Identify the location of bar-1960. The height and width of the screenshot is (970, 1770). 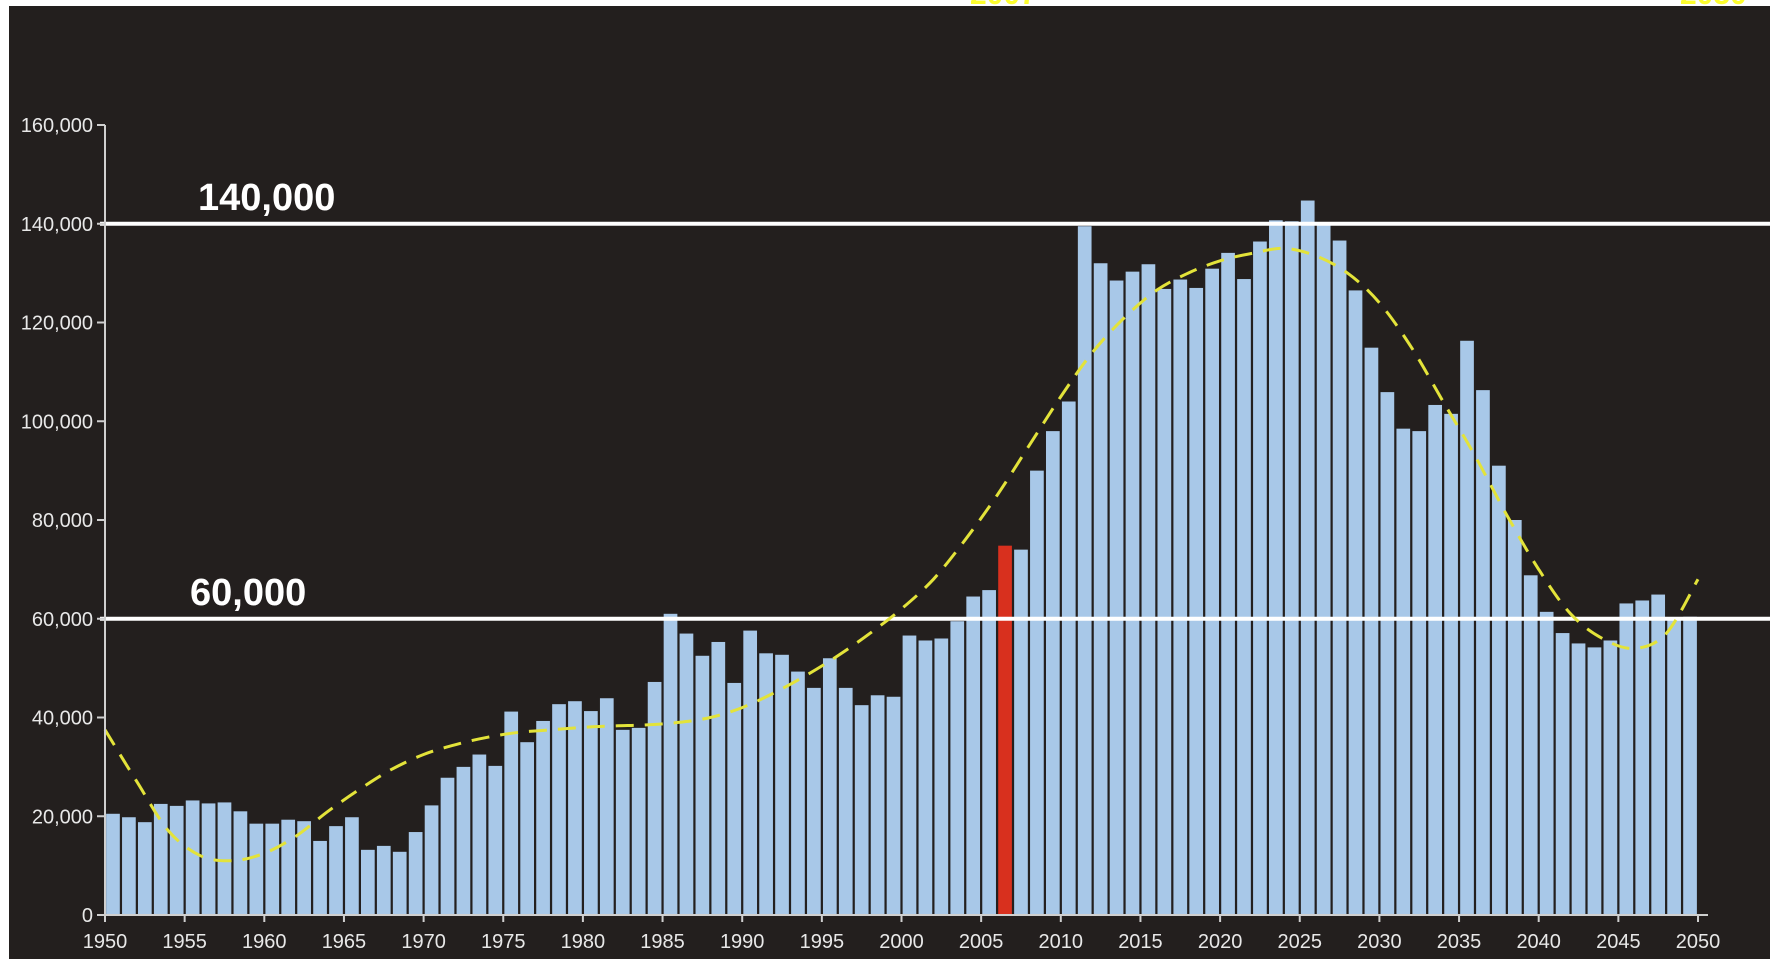
(272, 869).